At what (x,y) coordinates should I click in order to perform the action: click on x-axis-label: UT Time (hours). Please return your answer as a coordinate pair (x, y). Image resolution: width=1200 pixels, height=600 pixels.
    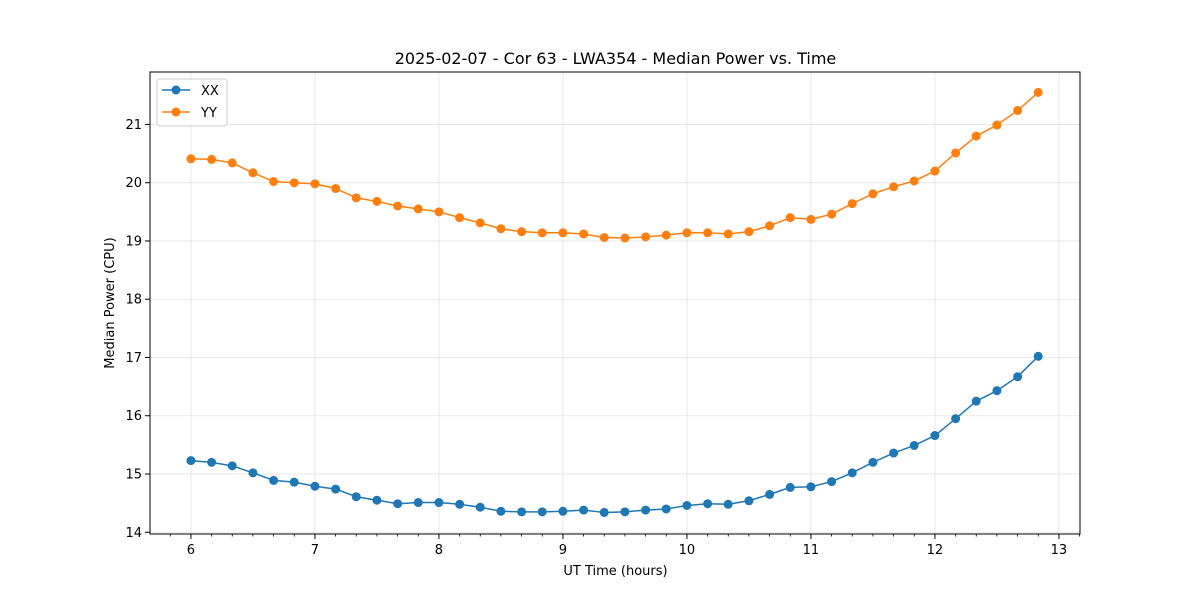
    Looking at the image, I should click on (615, 571).